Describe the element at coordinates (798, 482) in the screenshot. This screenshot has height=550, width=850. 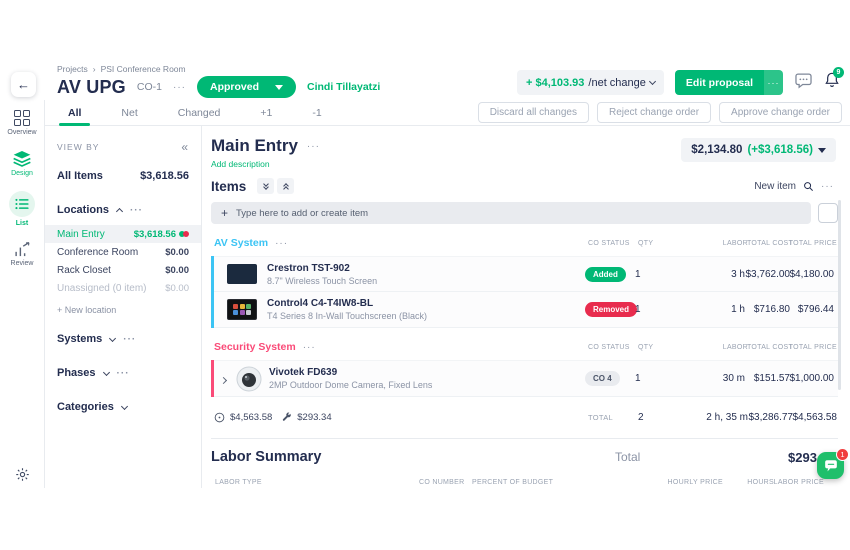
I see `column-labor-price: LABOR PRICE` at that location.